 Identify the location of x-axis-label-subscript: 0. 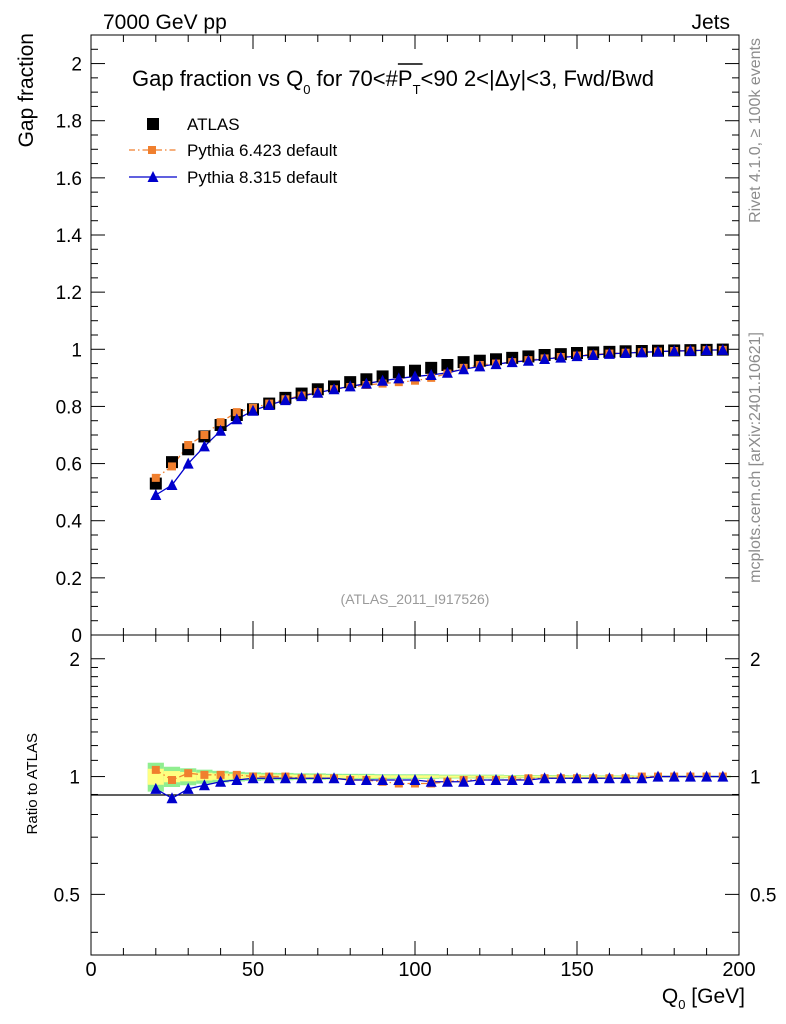
(681, 1004).